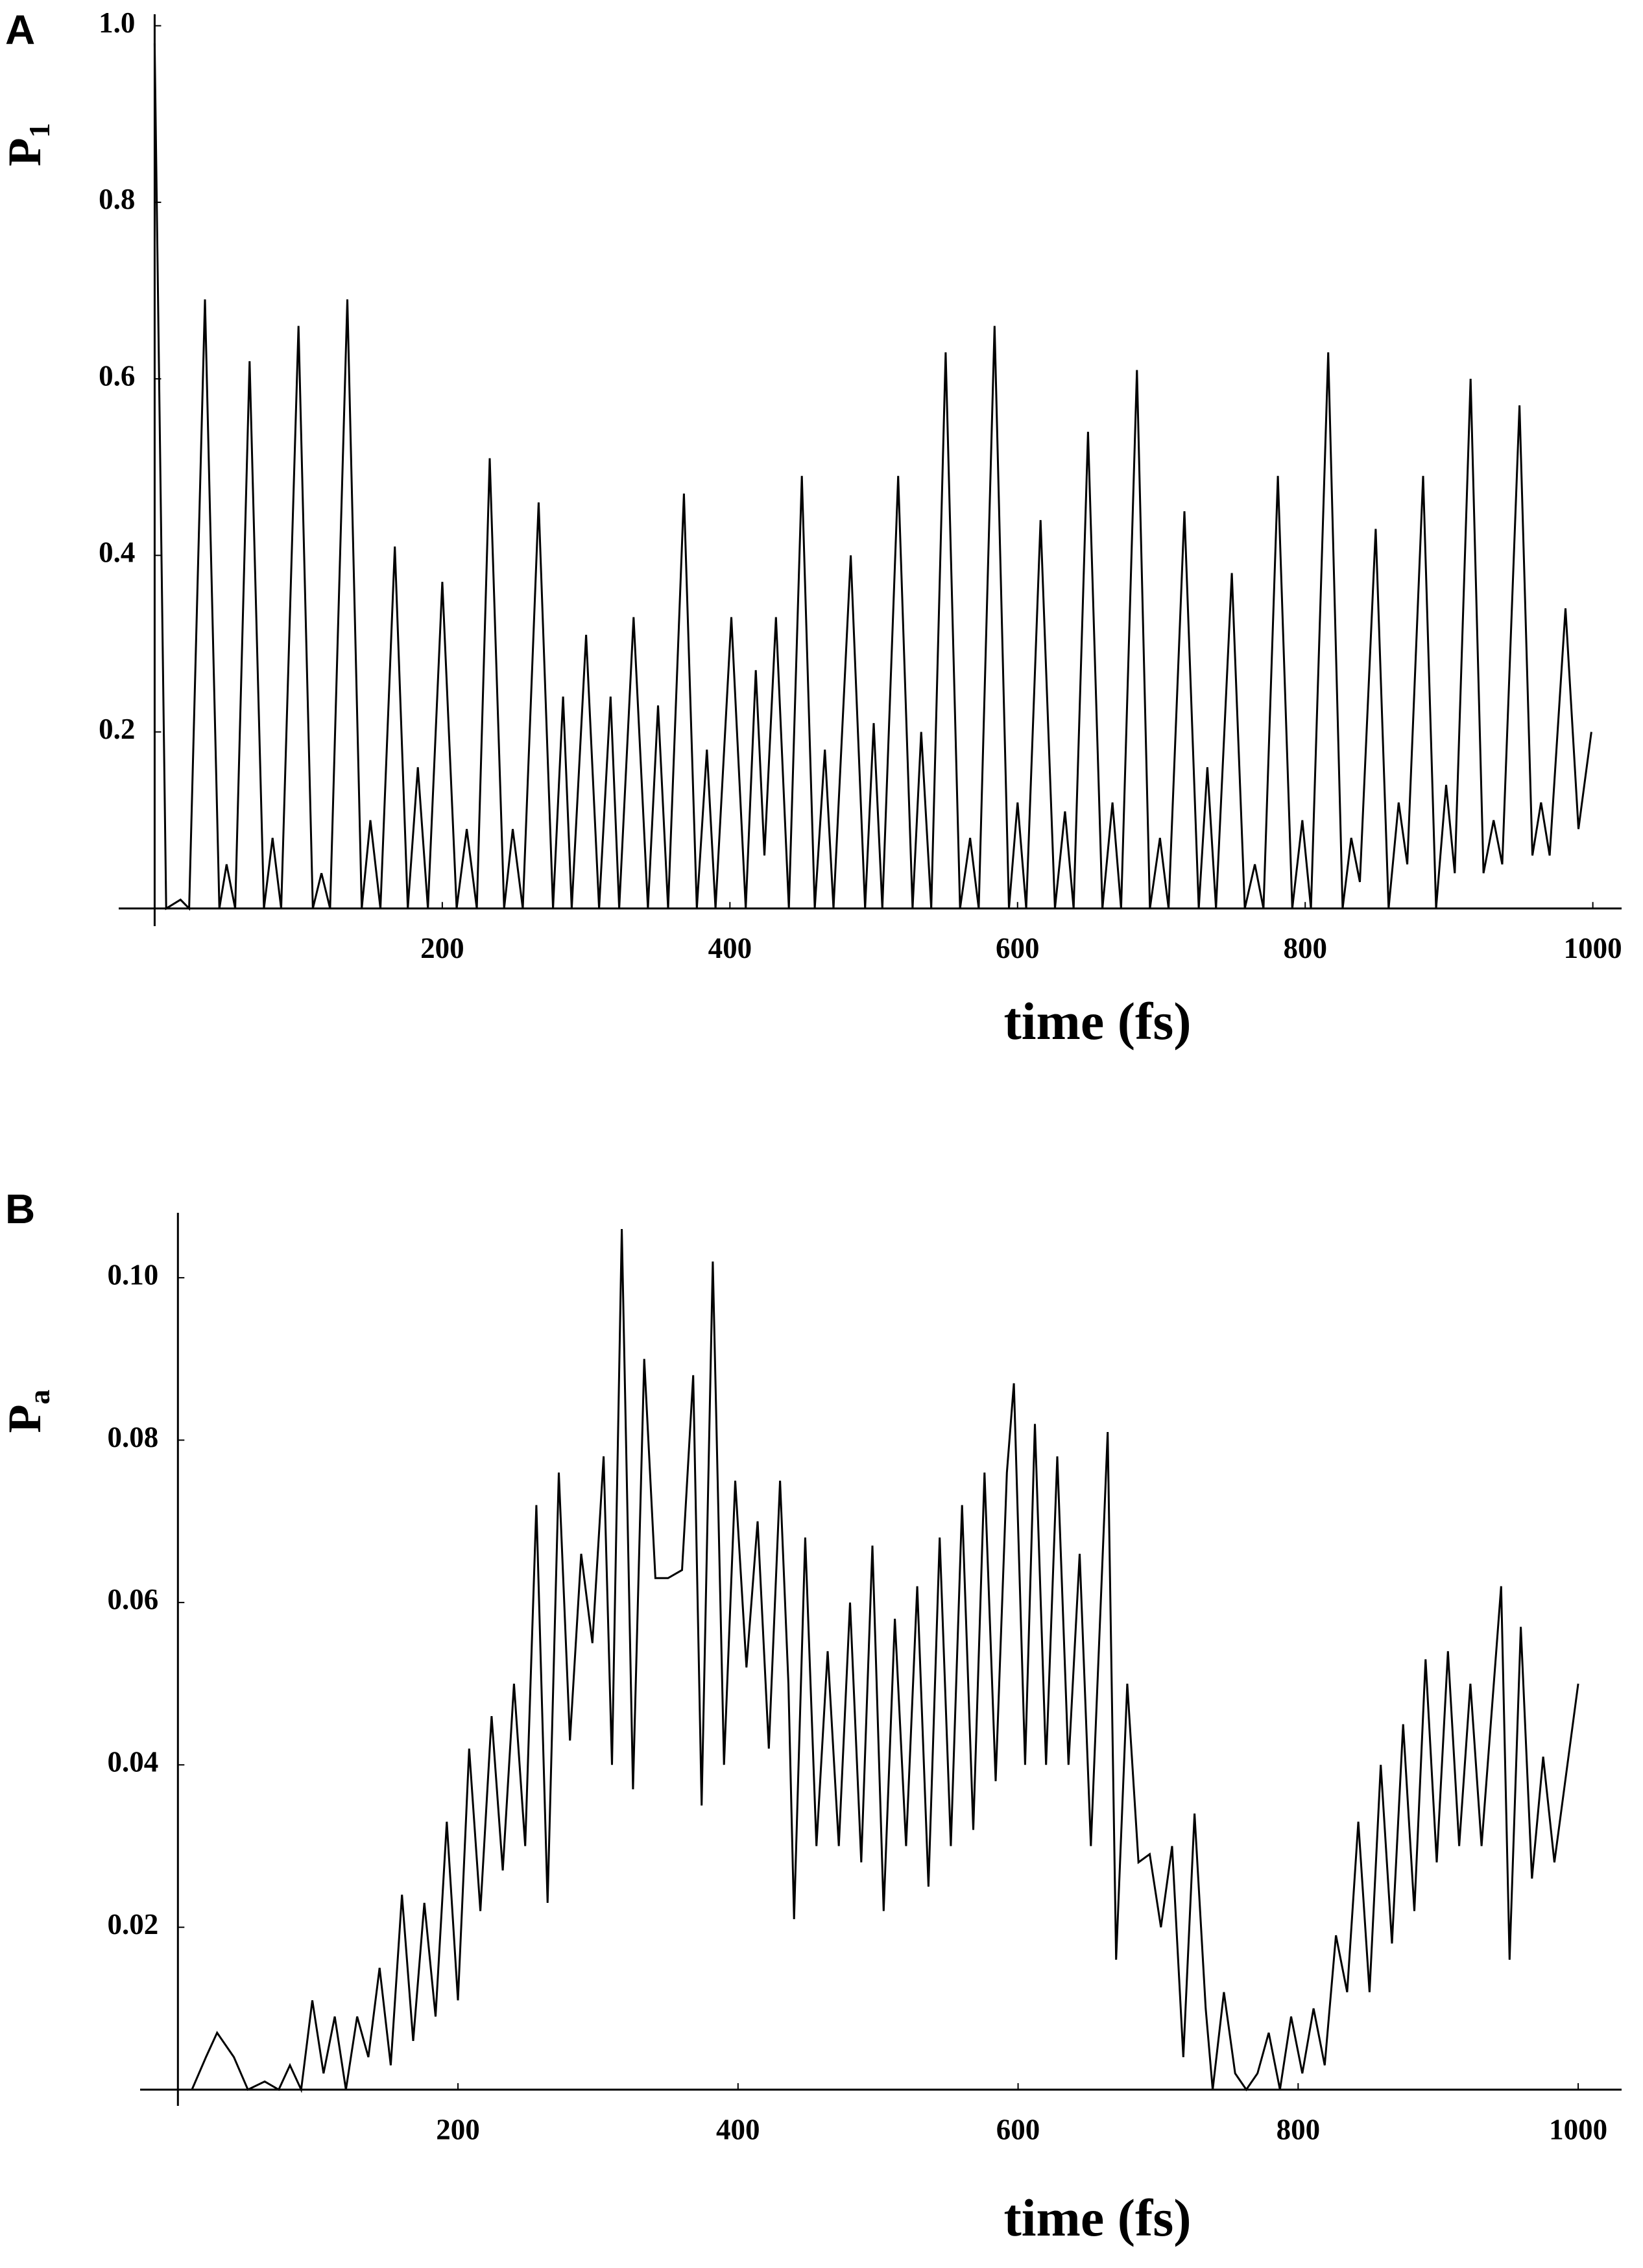  What do you see at coordinates (117, 729) in the screenshot?
I see `y-tick-label: 0.2` at bounding box center [117, 729].